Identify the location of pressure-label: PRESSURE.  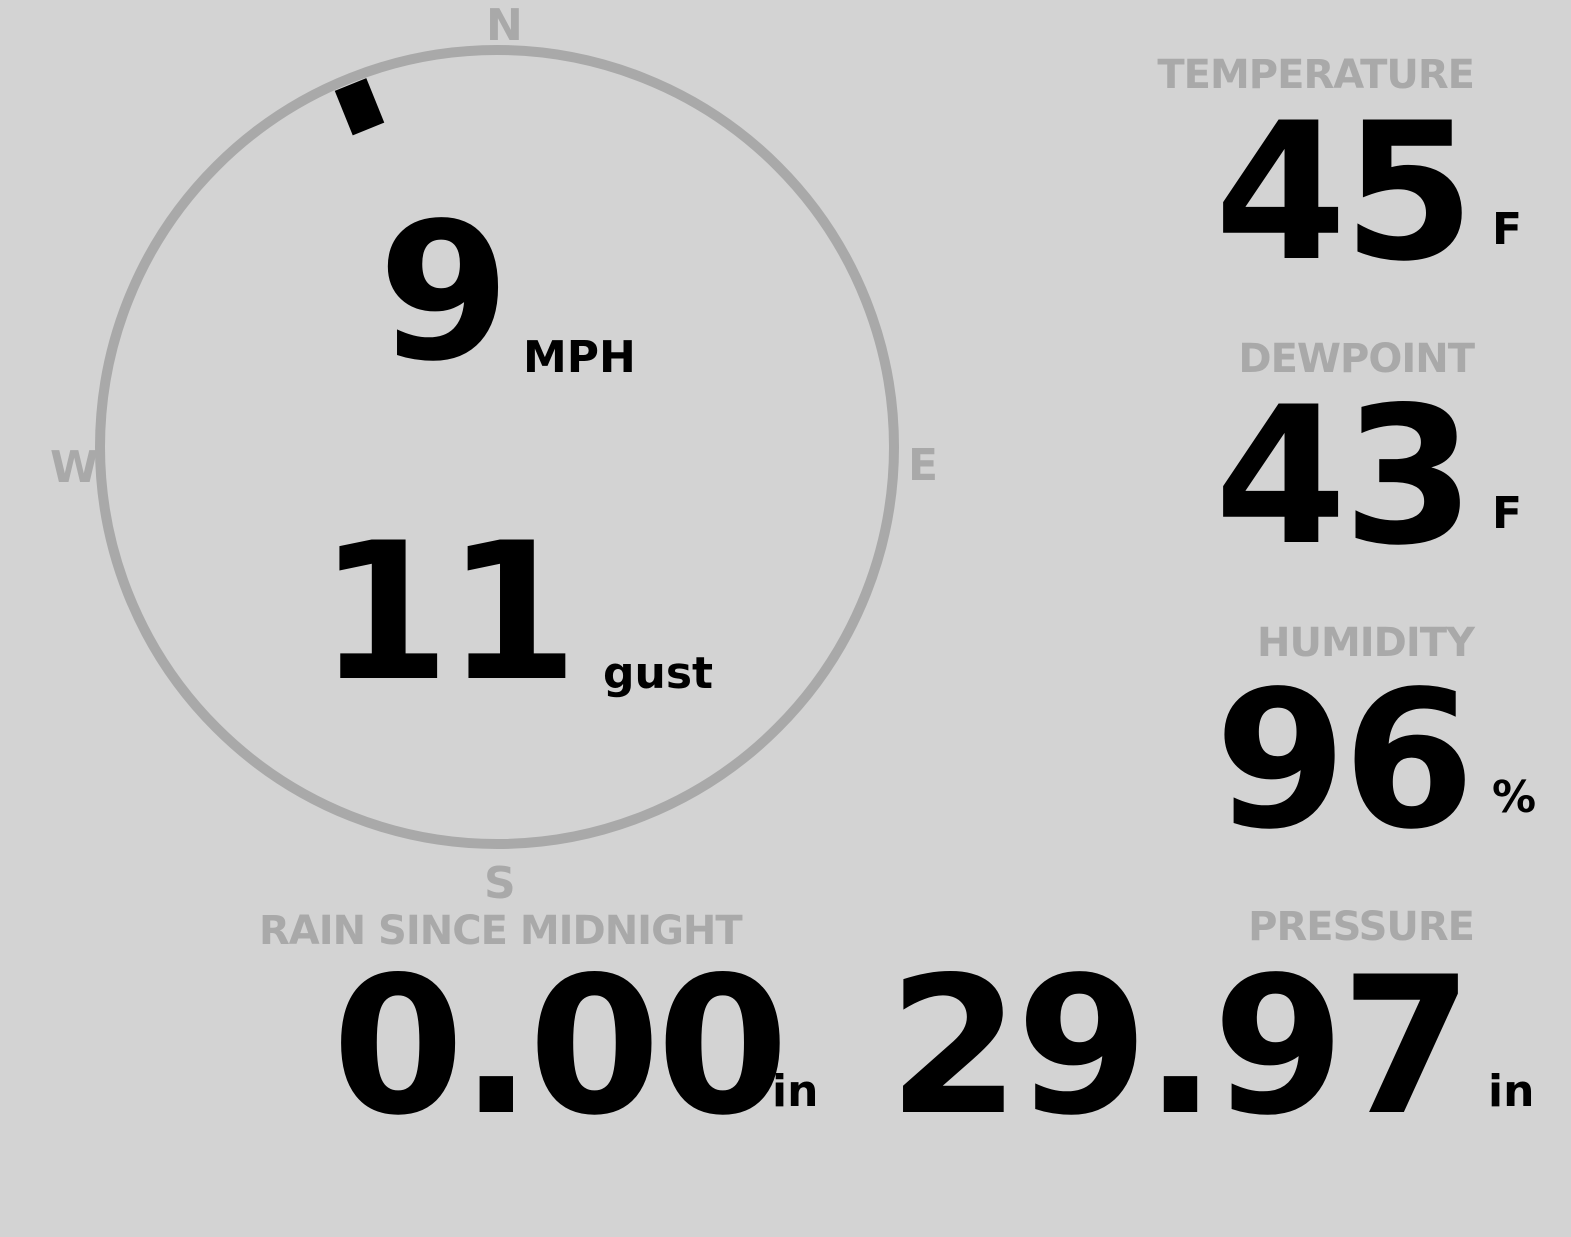
(1361, 927).